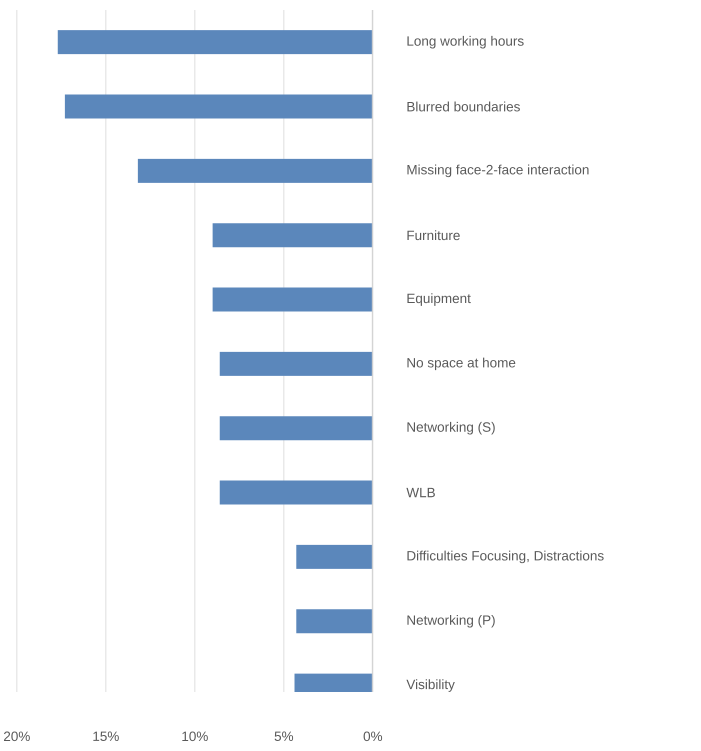 This screenshot has height=751, width=701. What do you see at coordinates (497, 171) in the screenshot?
I see `y-tick-label: Missing face-2-face interaction` at bounding box center [497, 171].